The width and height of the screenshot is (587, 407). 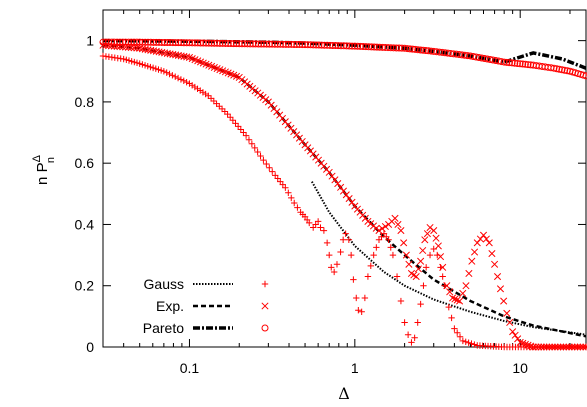 I want to click on x-tick-label: 0.1, so click(x=190, y=368).